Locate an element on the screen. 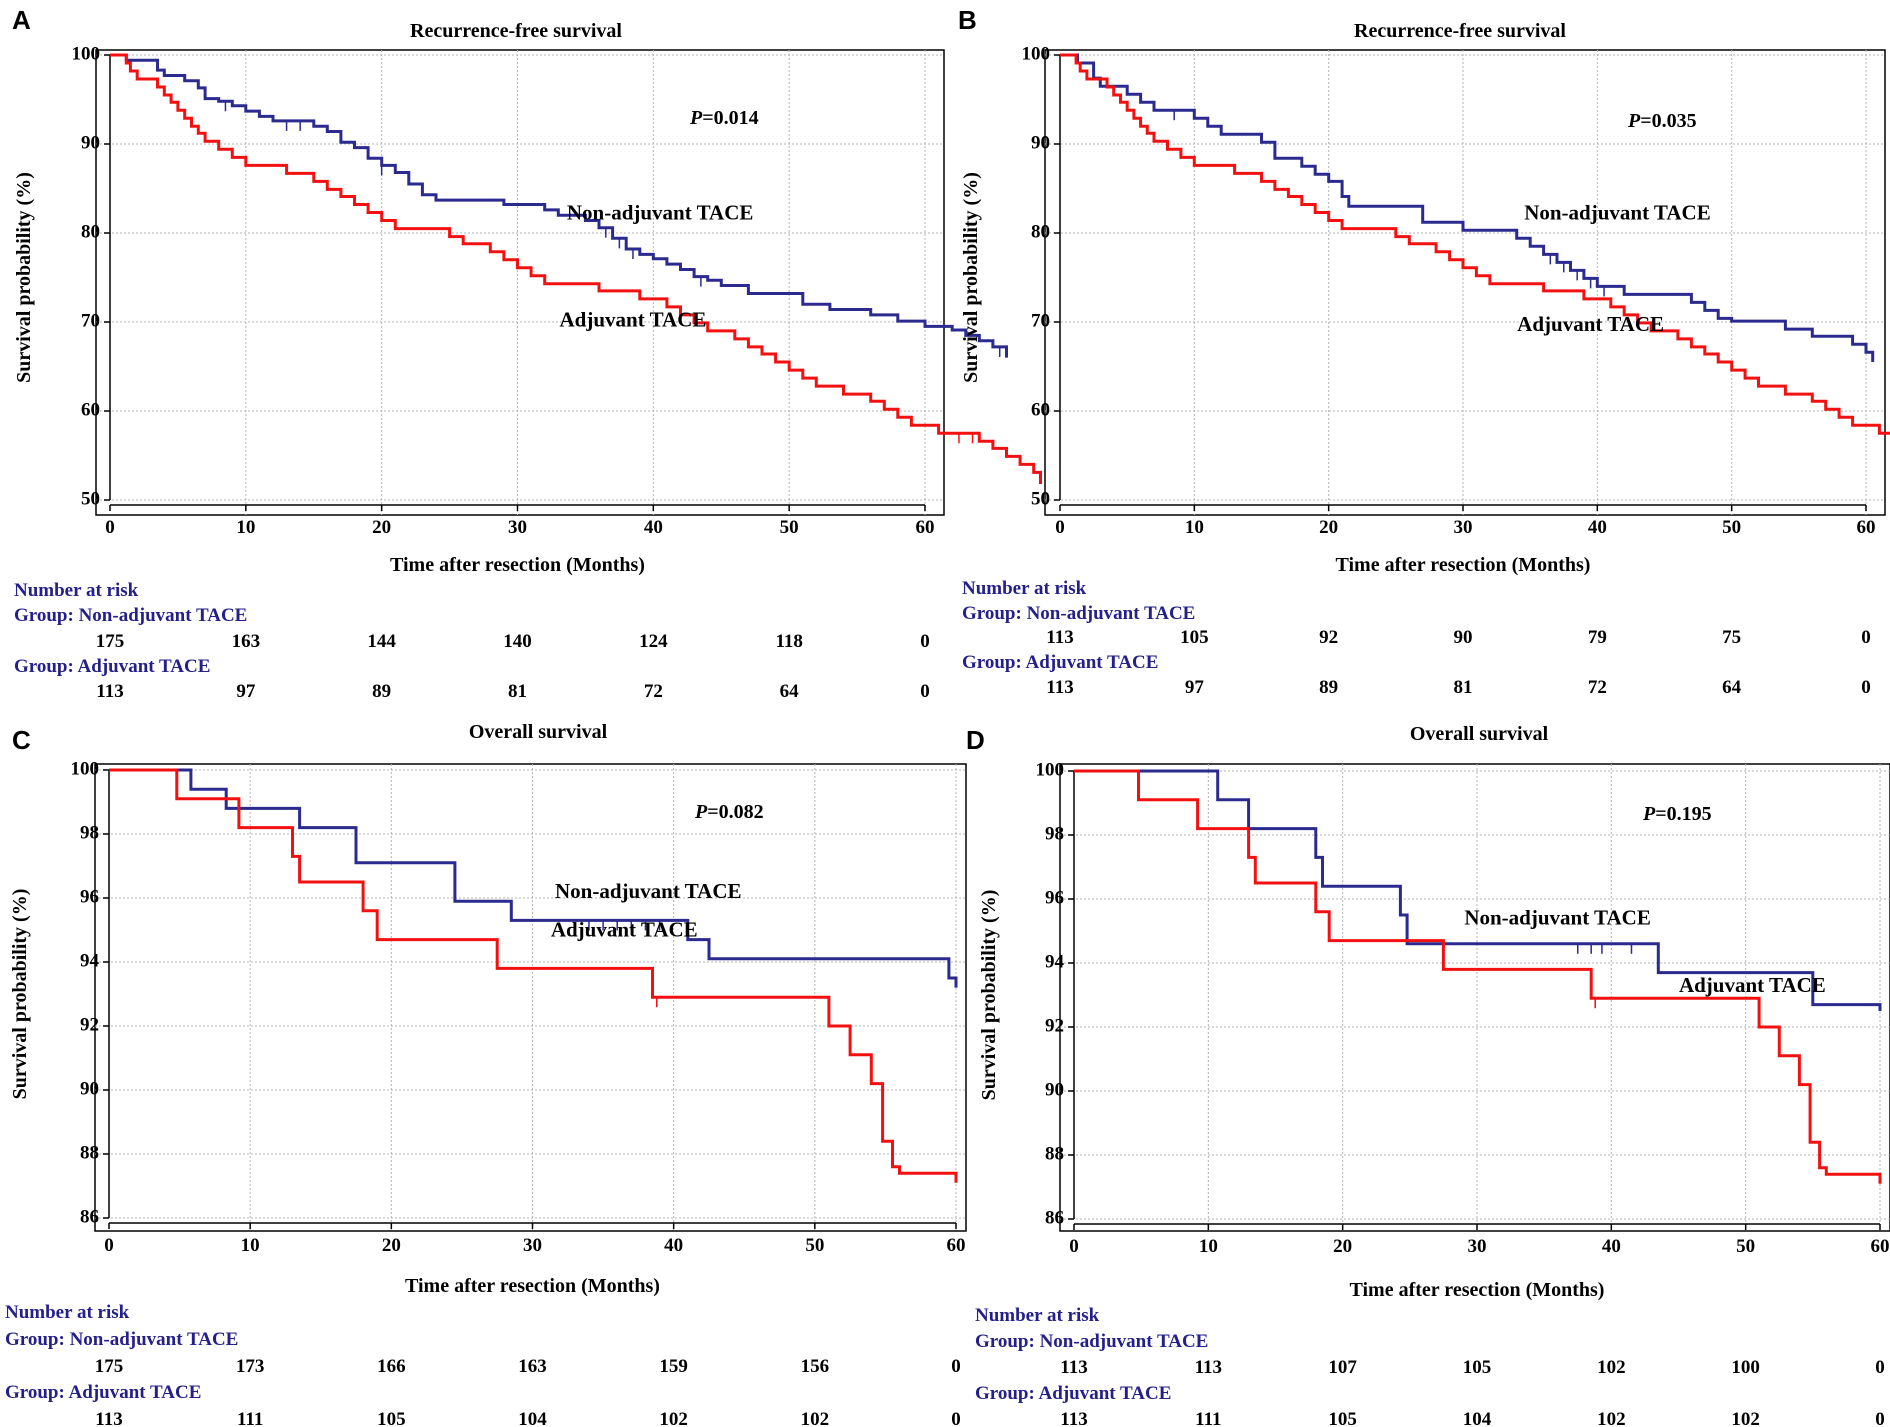 The width and height of the screenshot is (1890, 1427). p-value: P=0.195 is located at coordinates (1677, 814).